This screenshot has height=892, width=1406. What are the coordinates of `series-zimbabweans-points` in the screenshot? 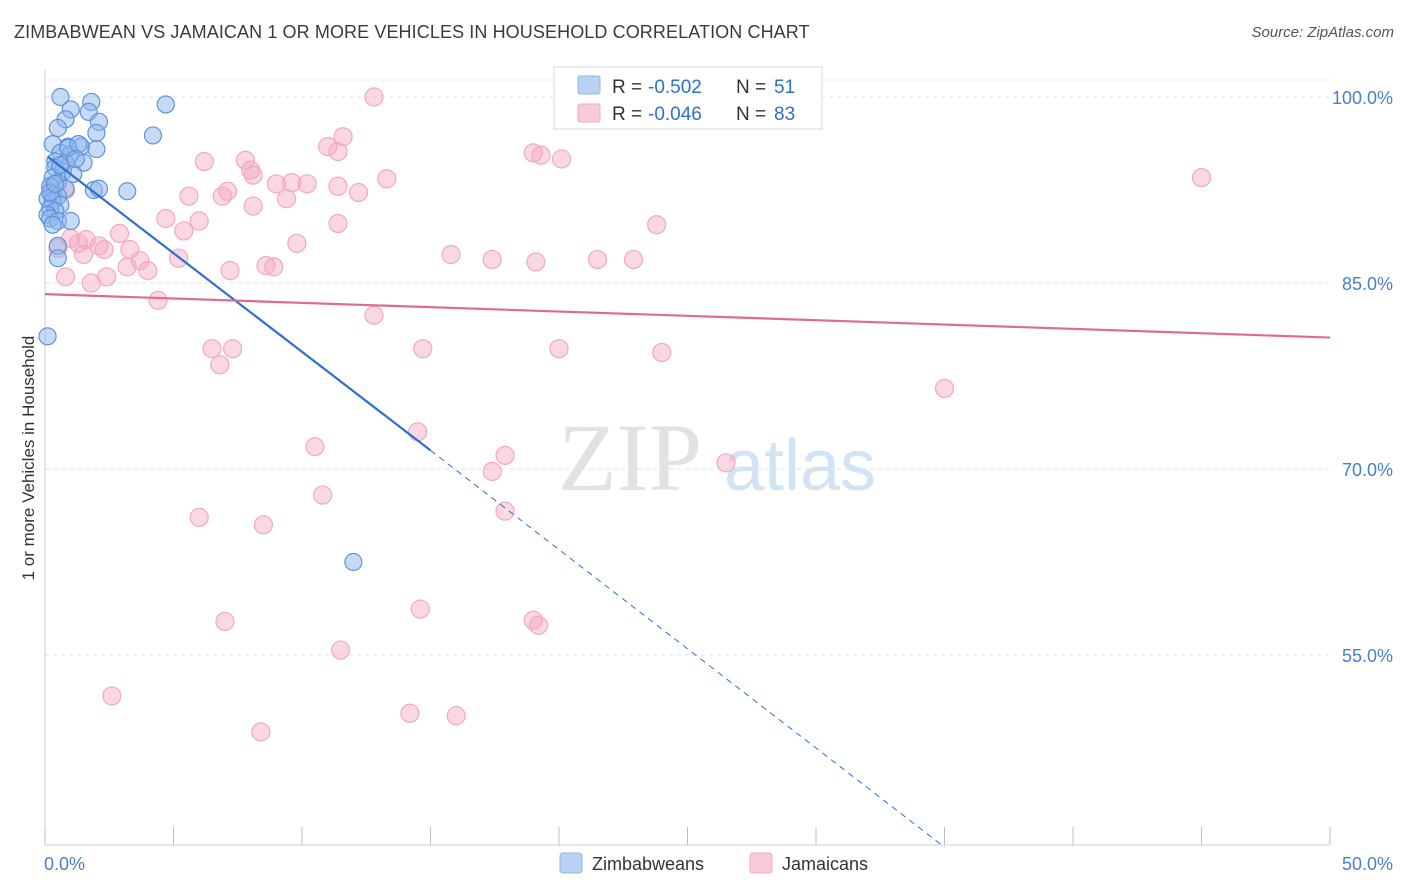 It's located at (200, 329).